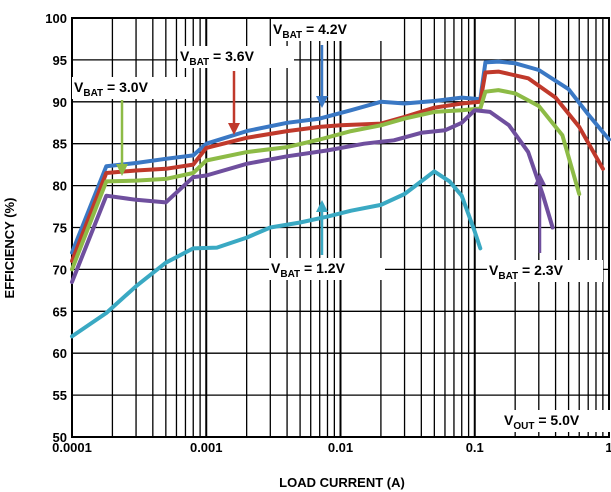 The image size is (611, 492). What do you see at coordinates (56, 18) in the screenshot?
I see `y-tick-label: 100` at bounding box center [56, 18].